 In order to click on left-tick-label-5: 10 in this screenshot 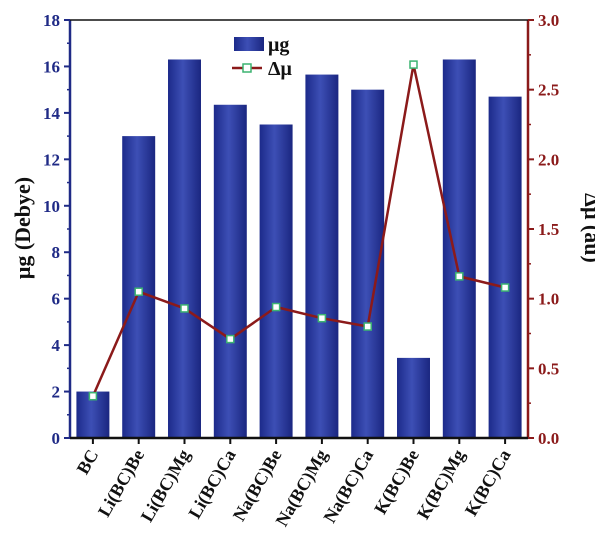, I will do `click(51, 206)`.